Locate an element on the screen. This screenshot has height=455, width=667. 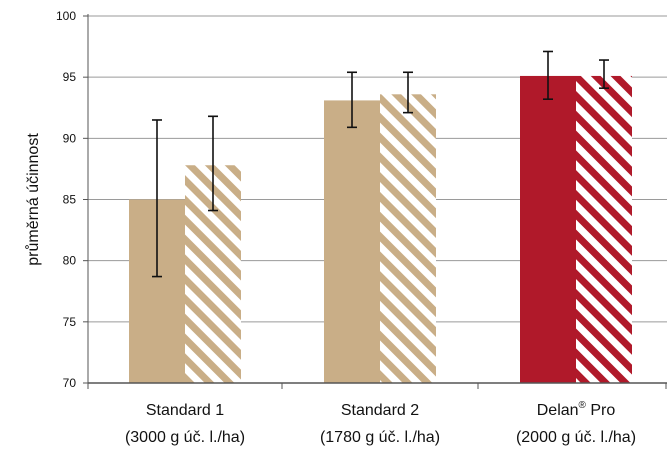
y-tick-label: 75 is located at coordinates (70, 322).